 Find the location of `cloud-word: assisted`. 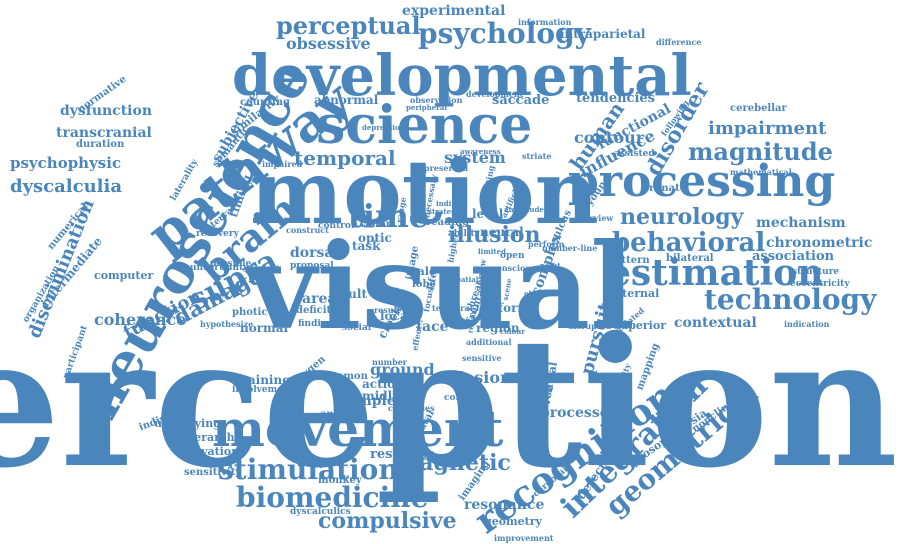

cloud-word: assisted is located at coordinates (634, 154).